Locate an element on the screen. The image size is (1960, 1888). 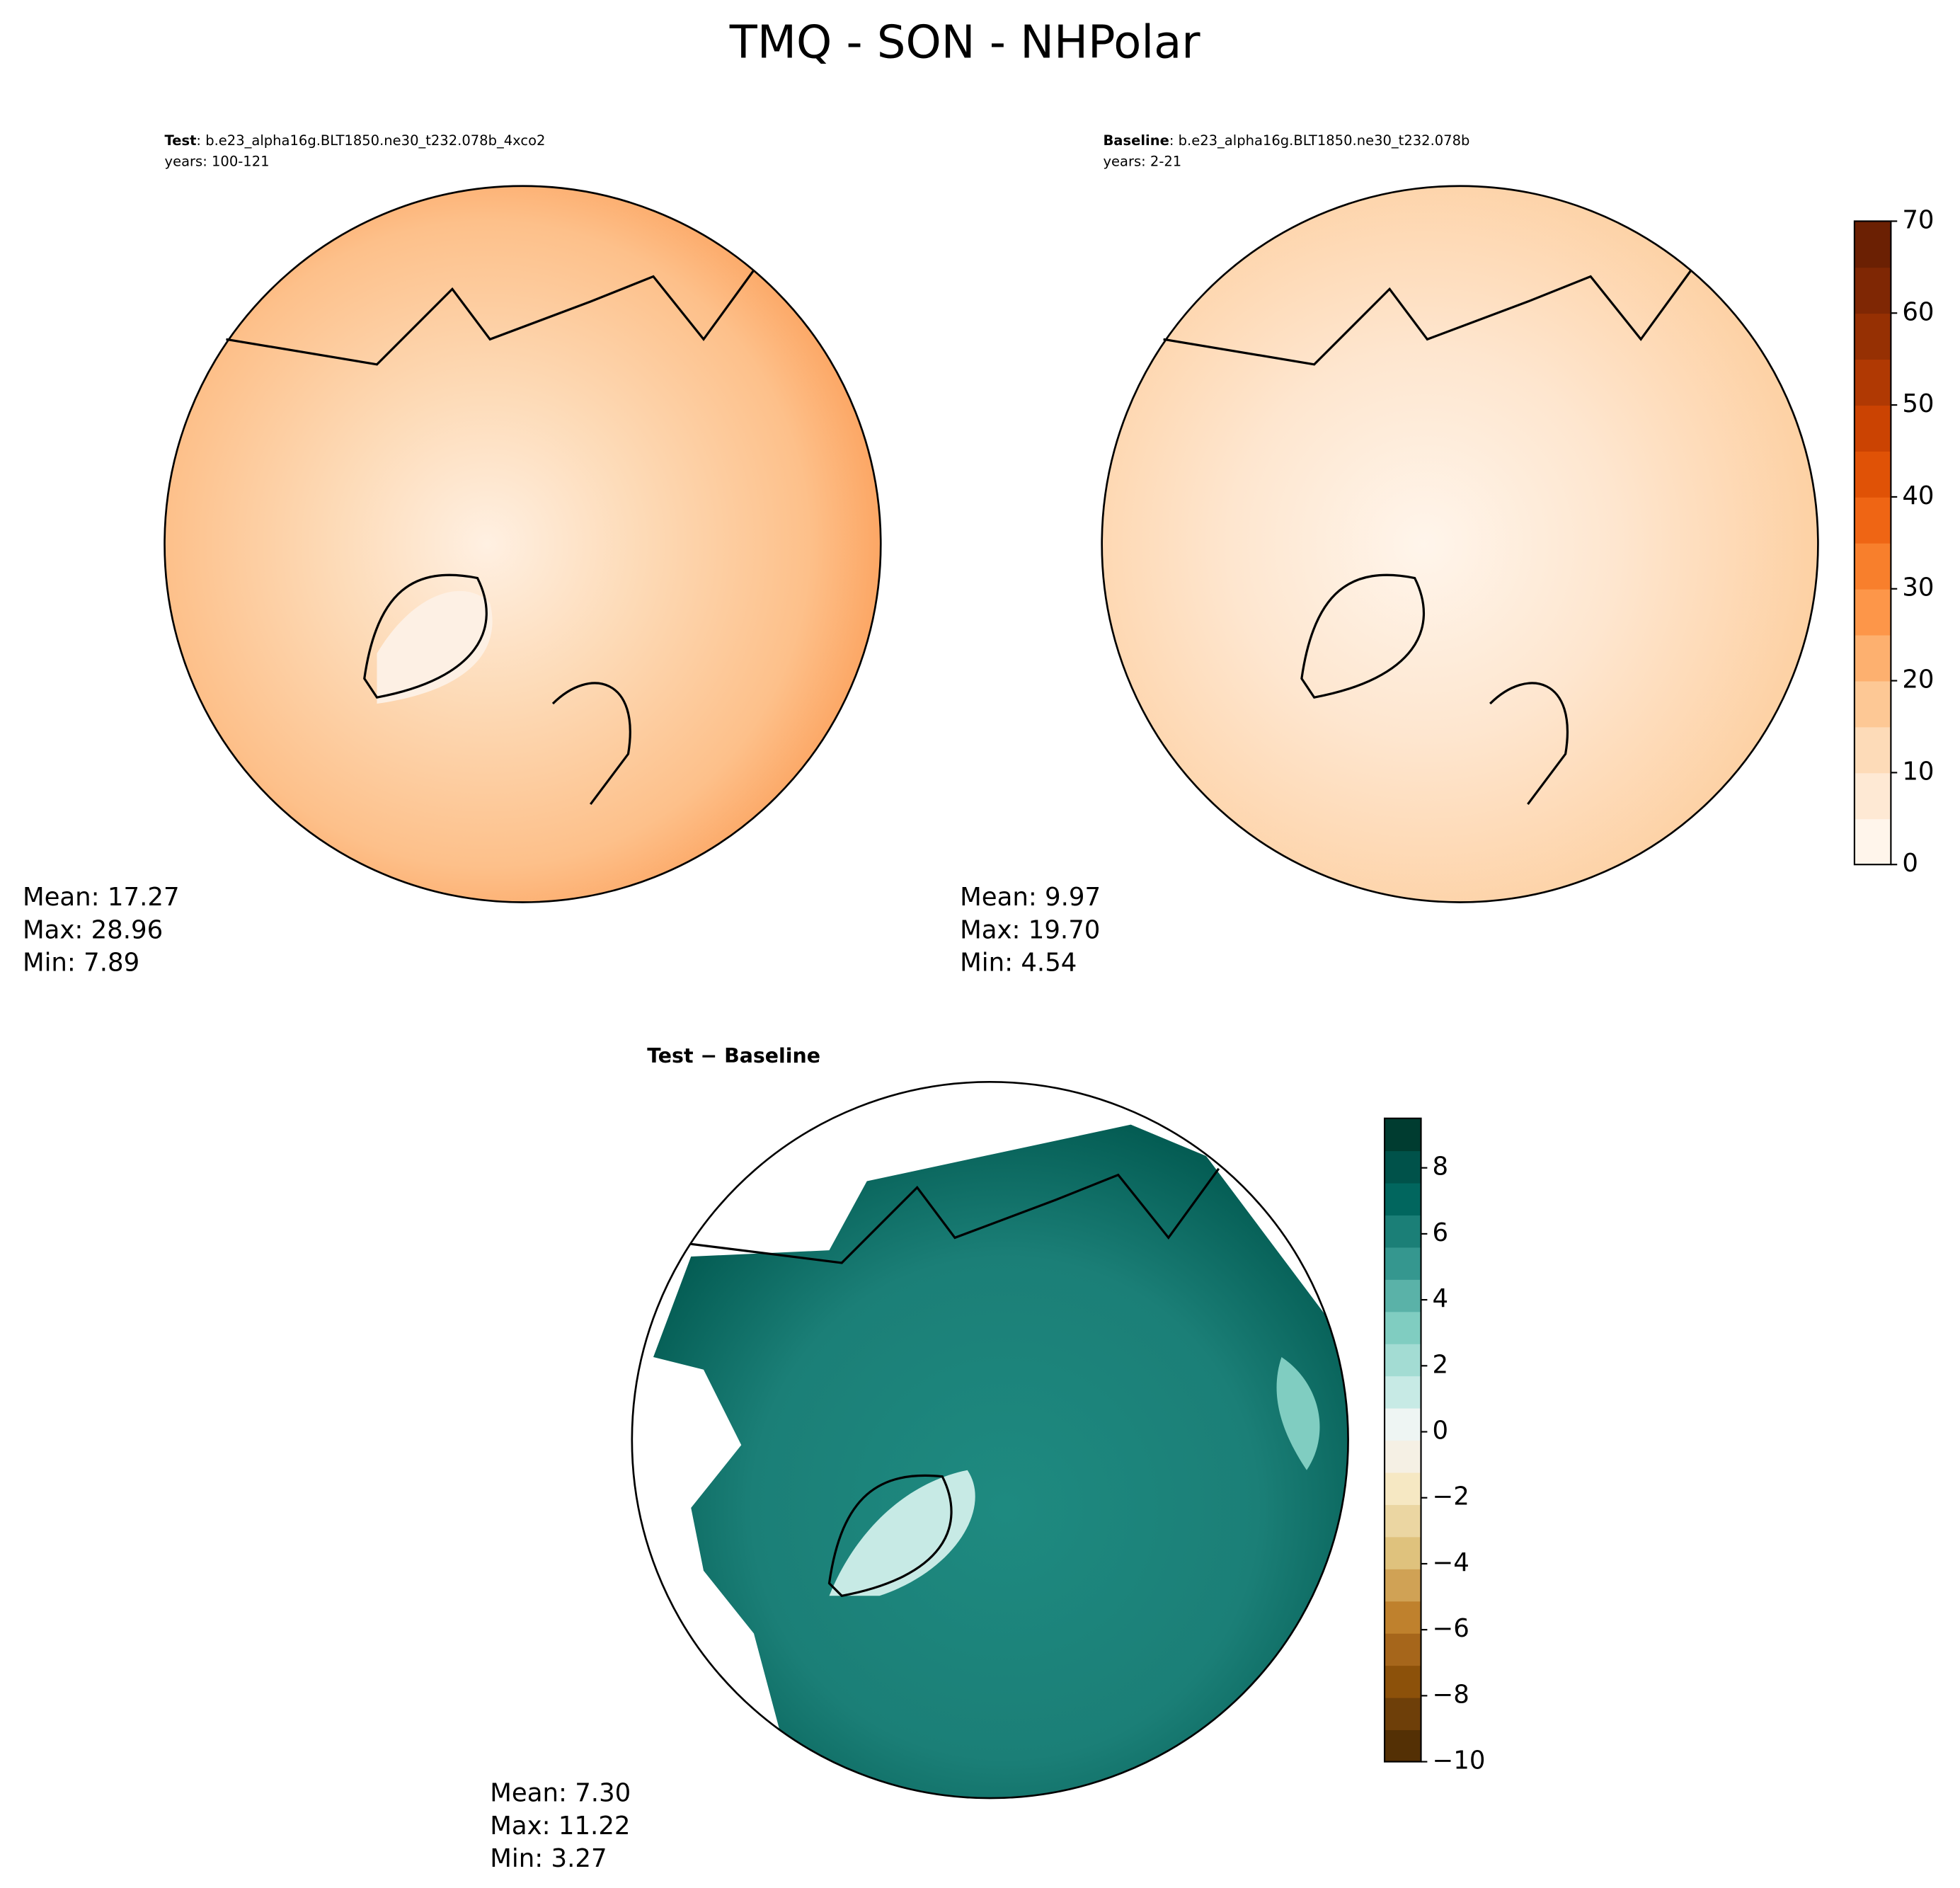
panel-label: Baseline is located at coordinates (1136, 140).